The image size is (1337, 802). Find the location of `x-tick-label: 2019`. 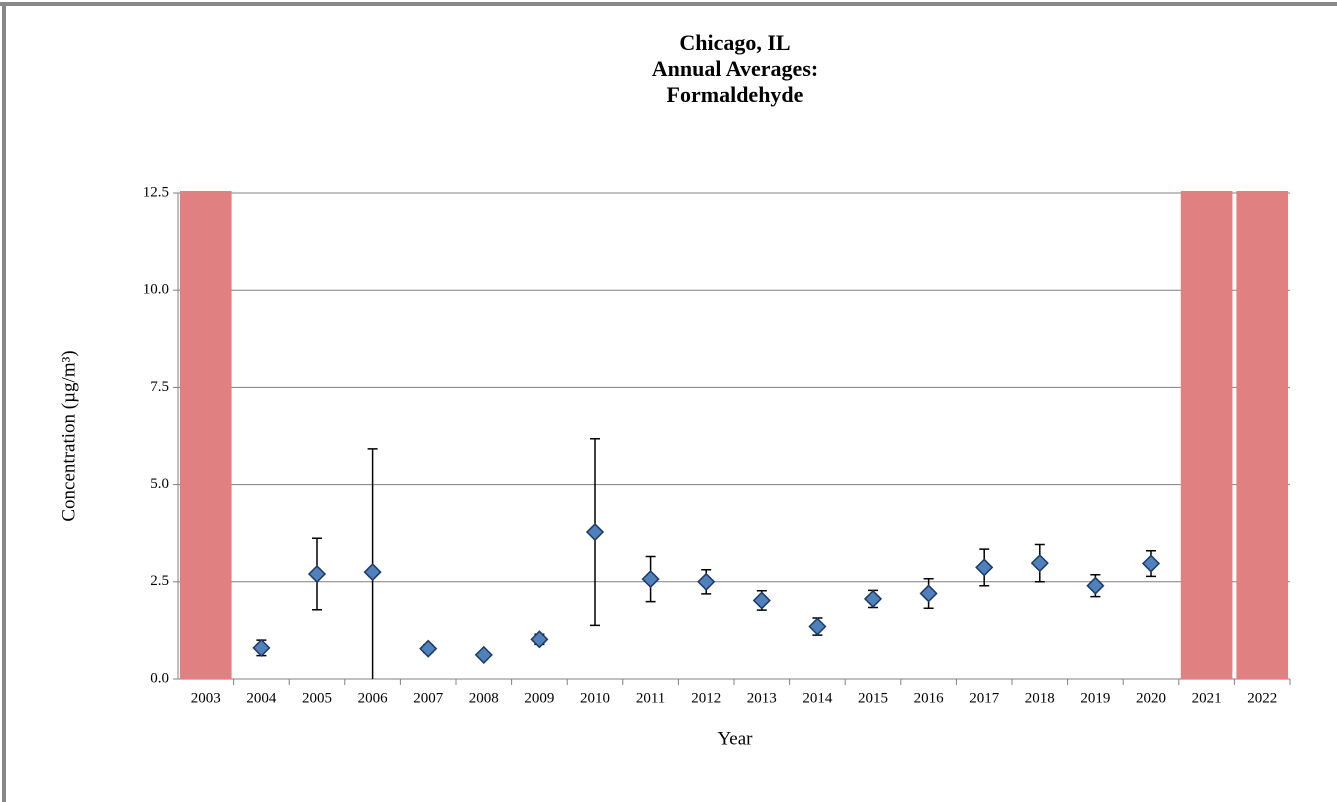

x-tick-label: 2019 is located at coordinates (1095, 698).